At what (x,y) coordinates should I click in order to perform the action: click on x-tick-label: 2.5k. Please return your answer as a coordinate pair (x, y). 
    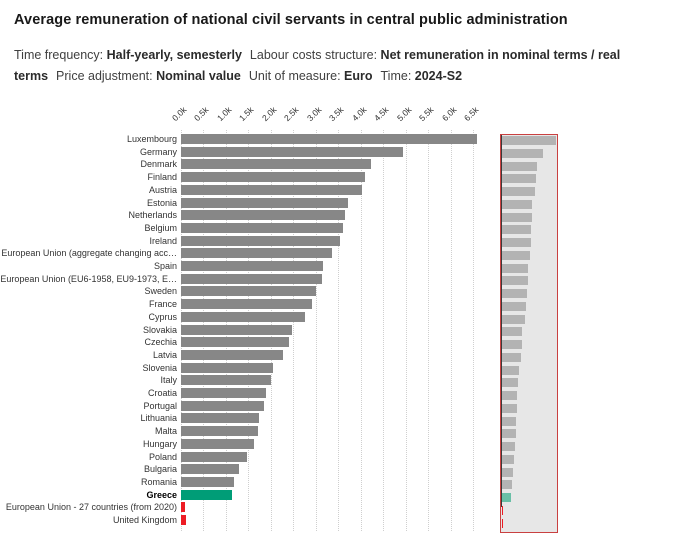
    Looking at the image, I should click on (291, 113).